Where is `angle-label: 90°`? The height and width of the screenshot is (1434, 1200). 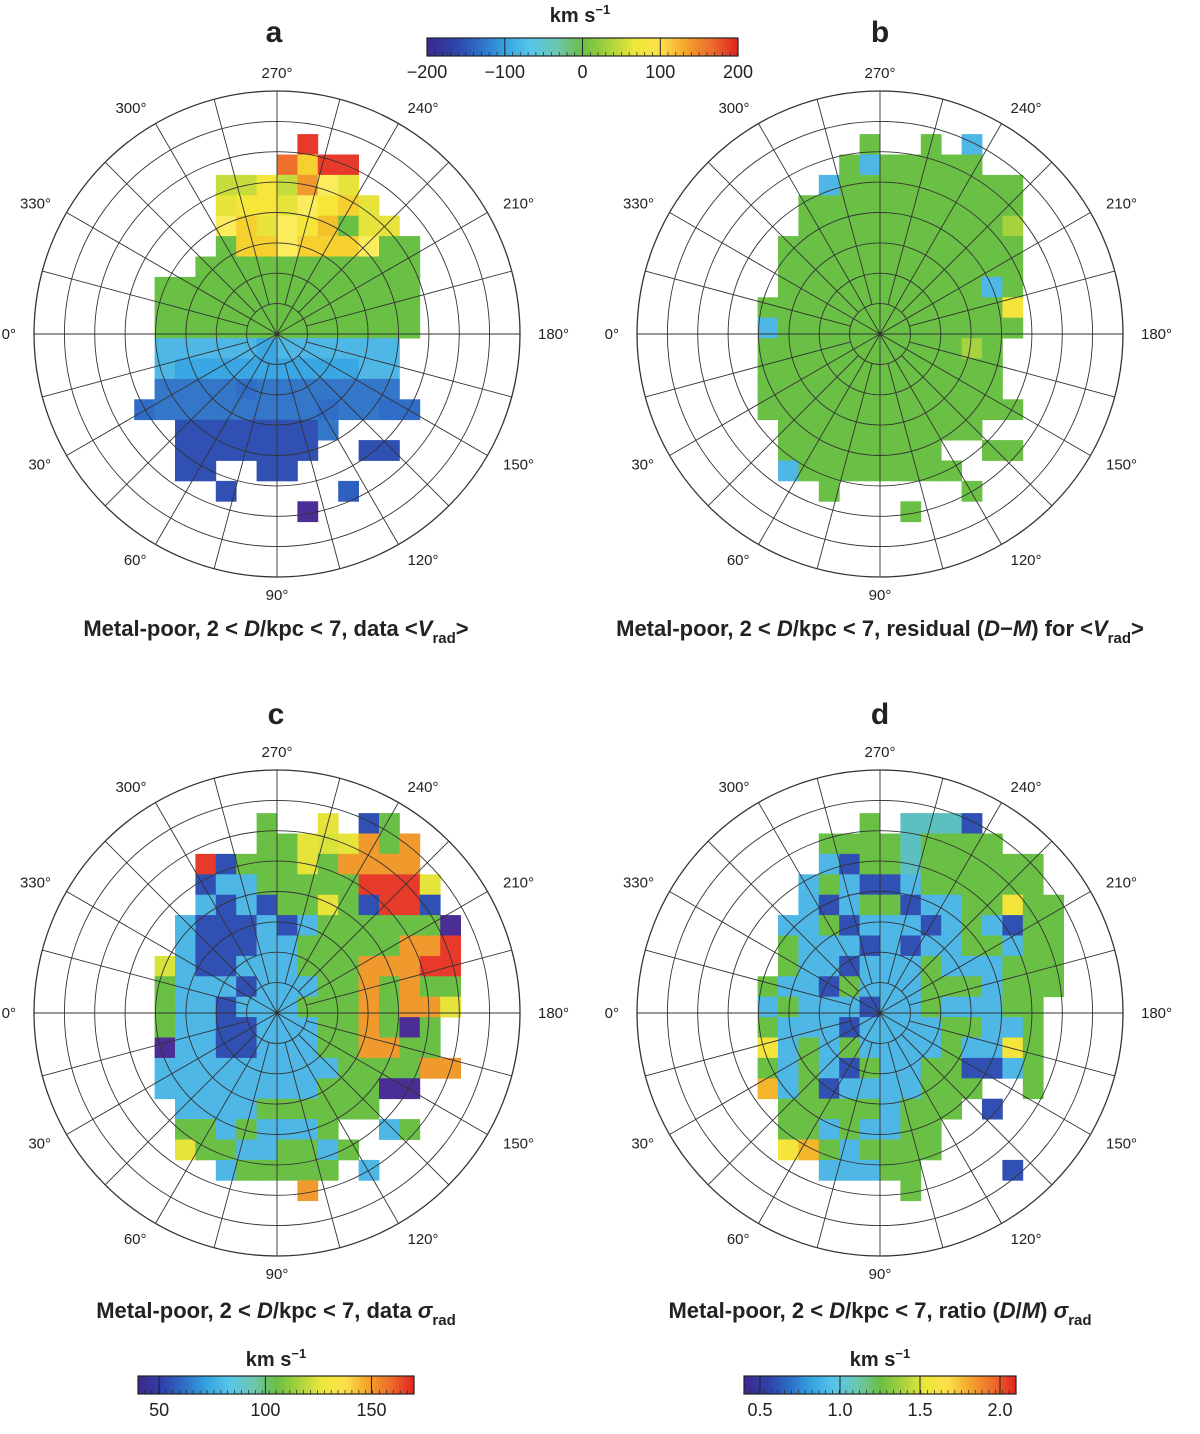
angle-label: 90° is located at coordinates (880, 1274).